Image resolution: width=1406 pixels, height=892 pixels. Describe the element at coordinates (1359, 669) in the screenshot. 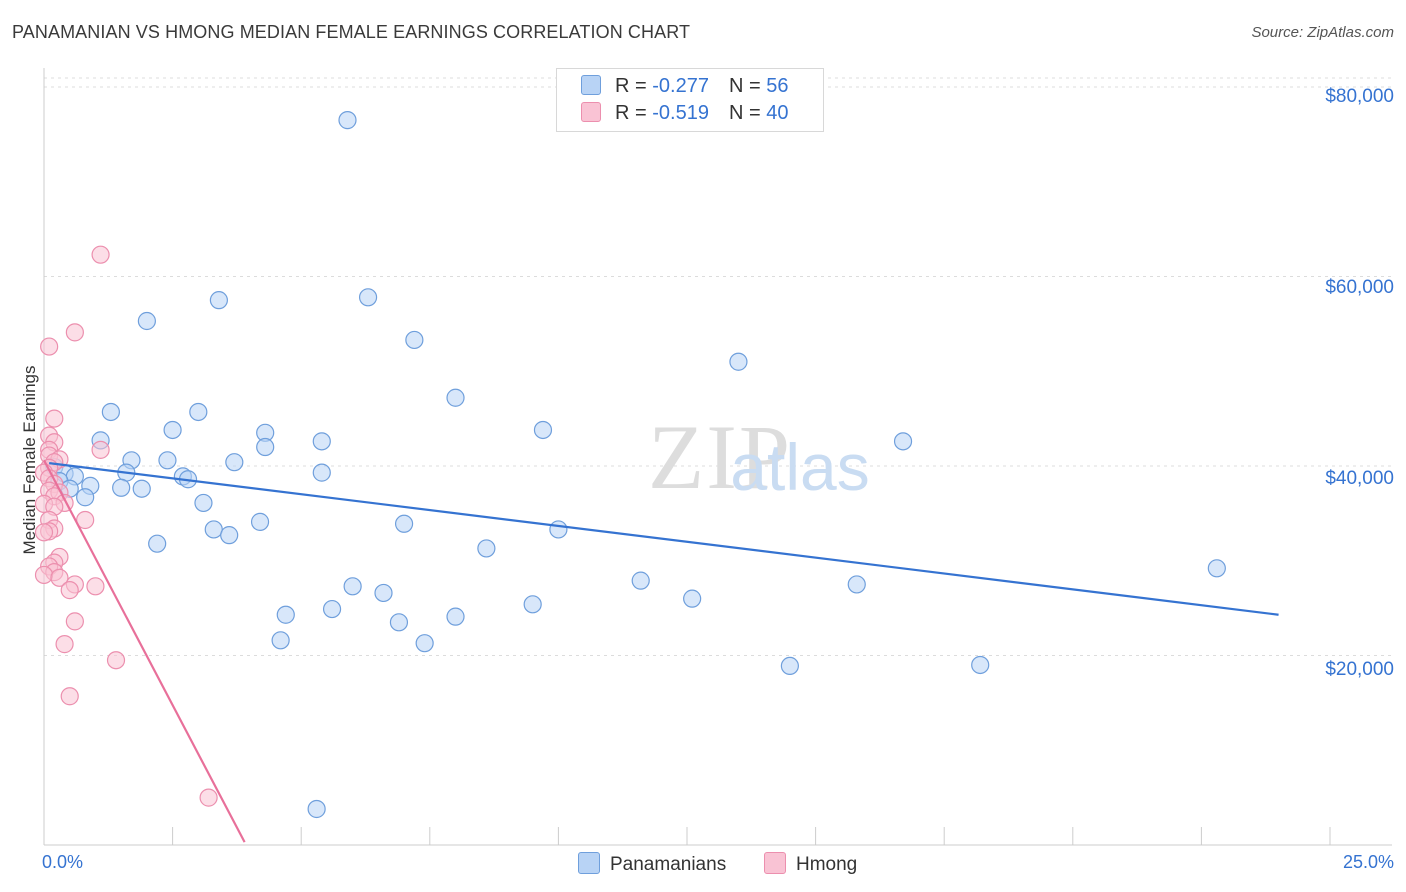

I see `y-tick-label-20000: $20,000` at that location.